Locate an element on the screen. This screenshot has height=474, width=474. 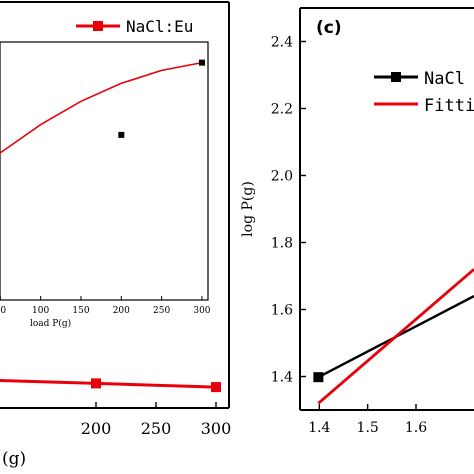
right-legend-label-1: Fitti is located at coordinates (449, 106).